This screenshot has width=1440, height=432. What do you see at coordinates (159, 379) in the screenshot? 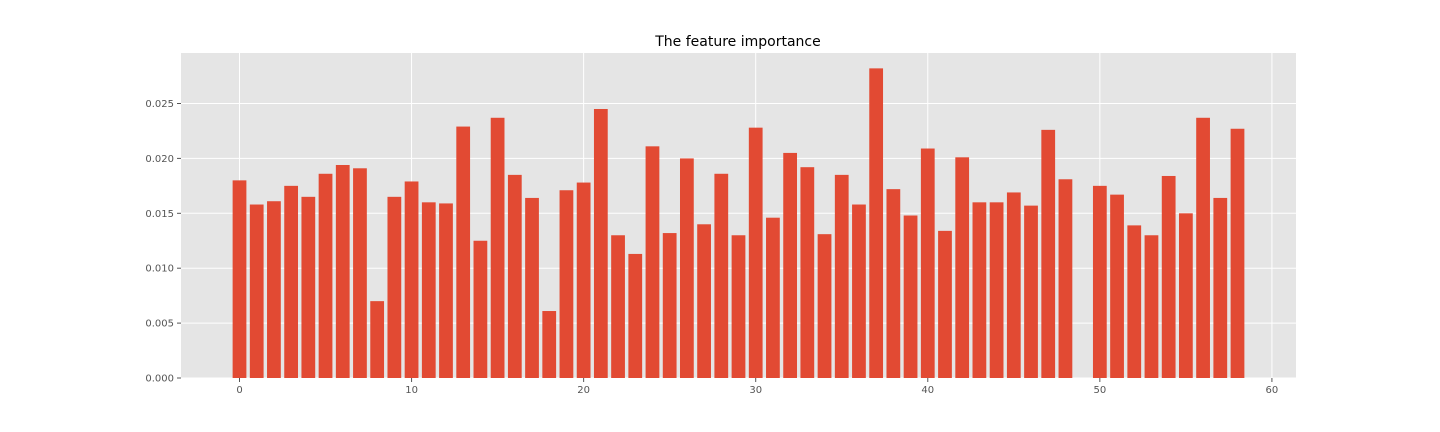
I see `y-tick-label: 0.000` at bounding box center [159, 379].